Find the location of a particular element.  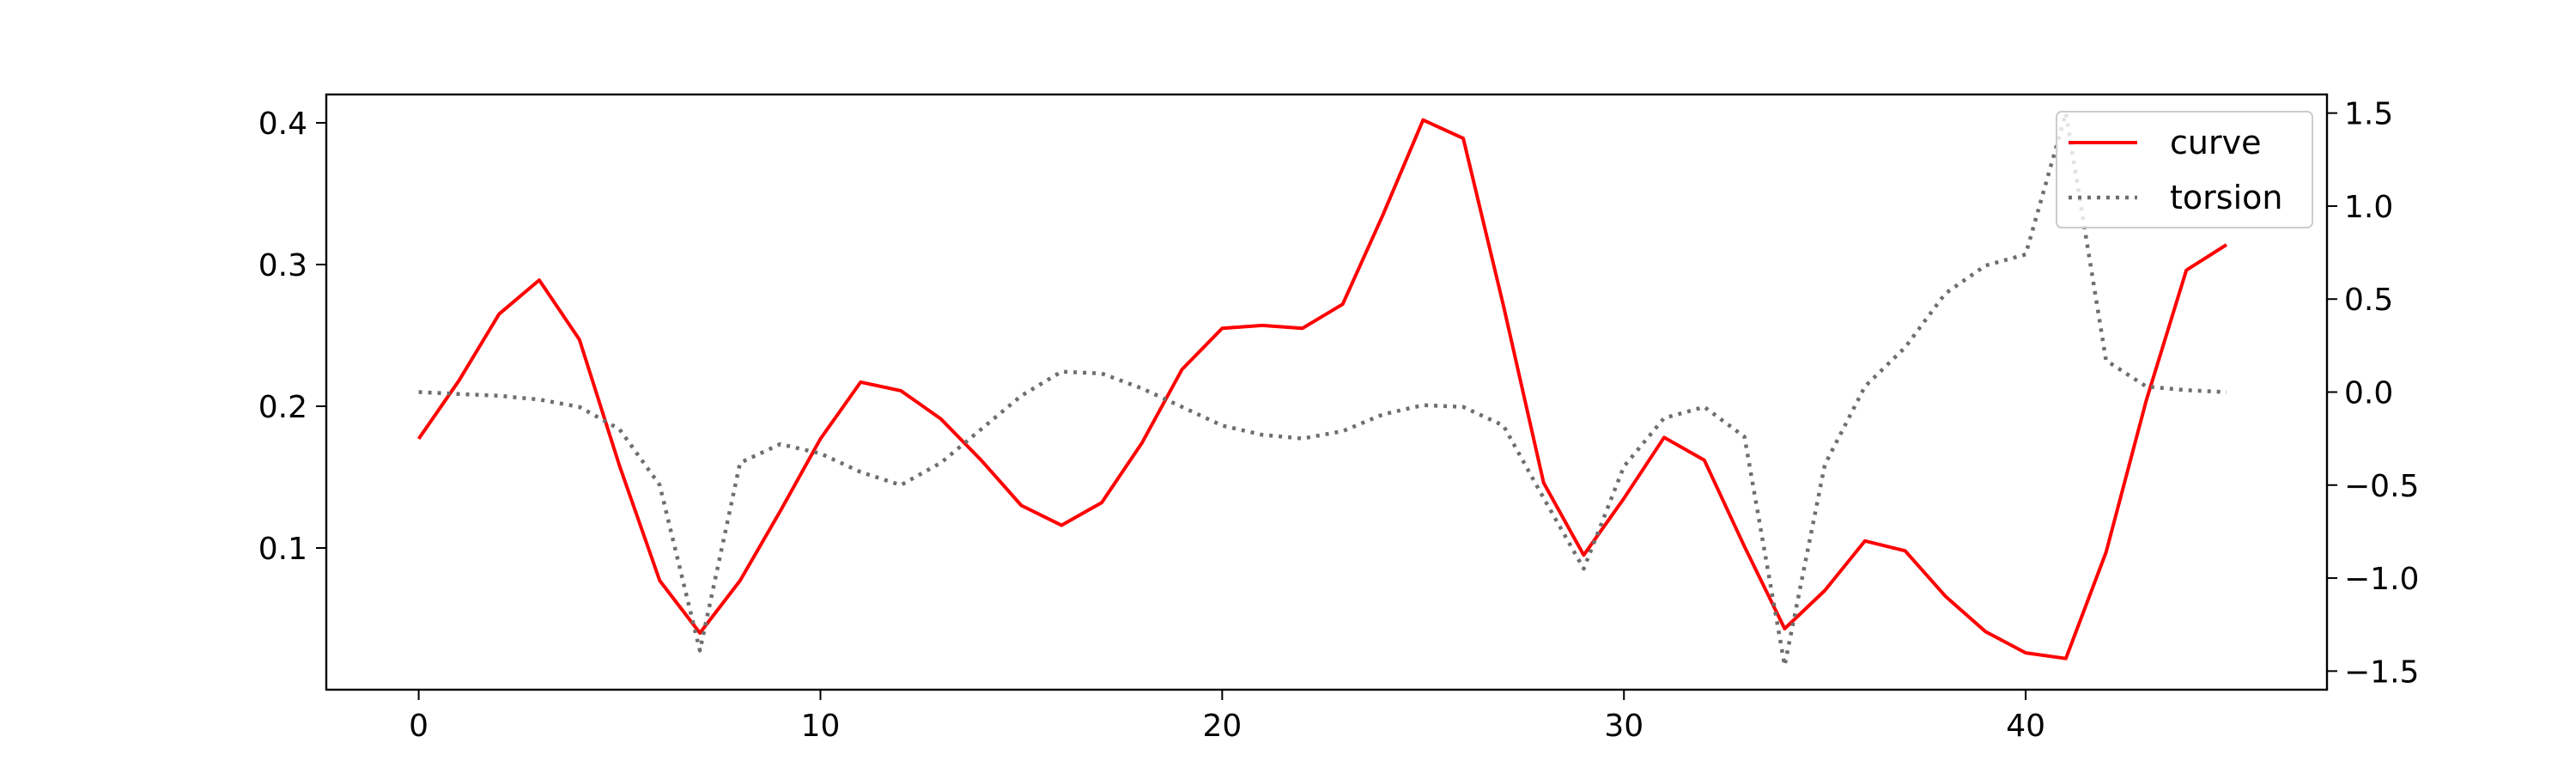

x-tick-label: 40 is located at coordinates (2026, 726).